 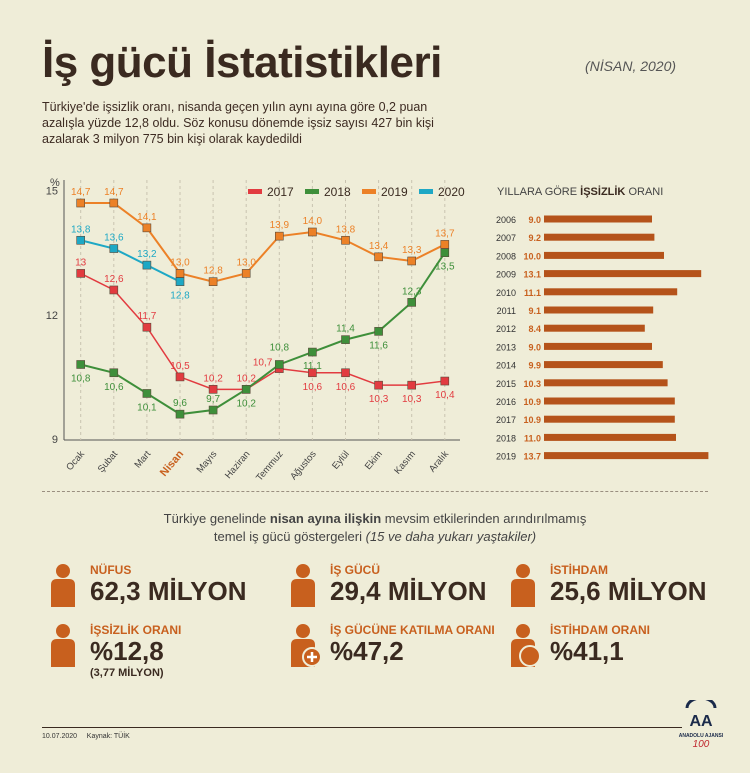 What do you see at coordinates (143, 460) in the screenshot?
I see `x-tick-label: Mart` at bounding box center [143, 460].